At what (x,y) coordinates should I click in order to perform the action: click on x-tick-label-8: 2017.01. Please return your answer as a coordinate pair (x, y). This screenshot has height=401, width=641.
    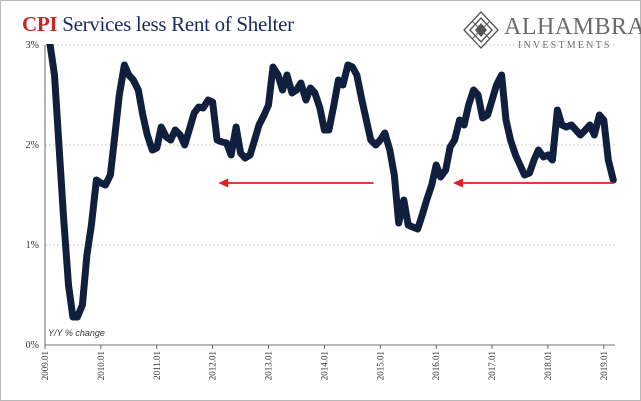
    Looking at the image, I should click on (492, 365).